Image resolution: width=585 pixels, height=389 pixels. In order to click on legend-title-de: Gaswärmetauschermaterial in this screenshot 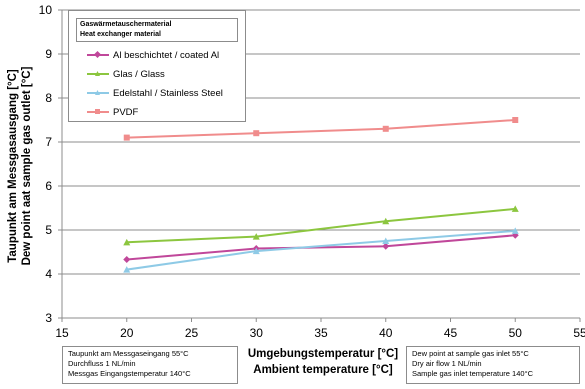, I will do `click(126, 24)`.